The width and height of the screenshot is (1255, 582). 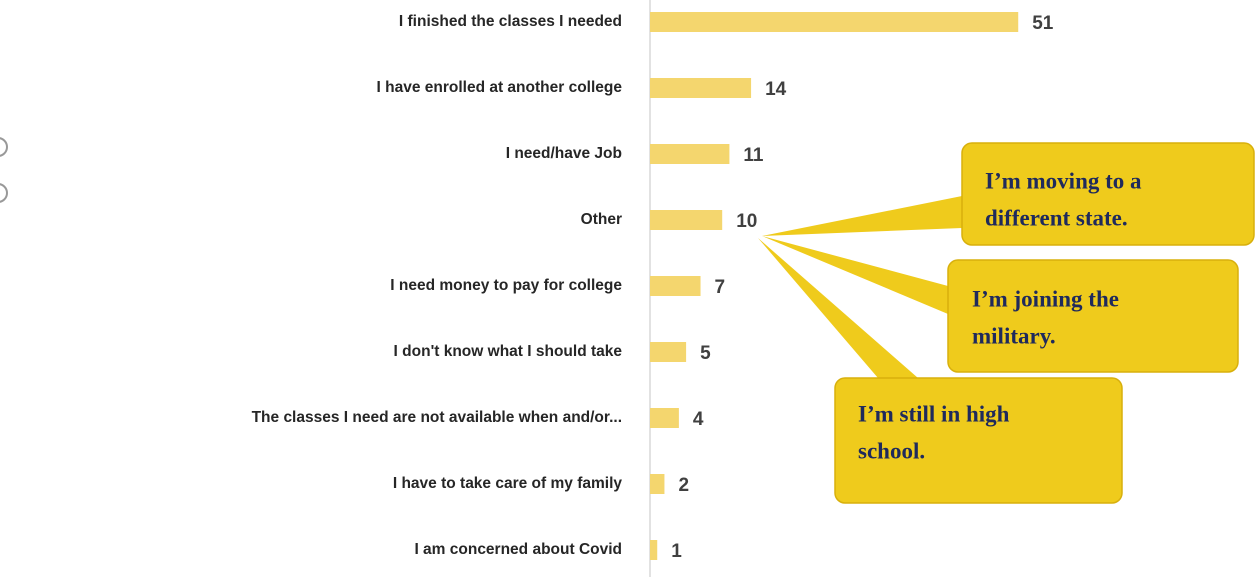 What do you see at coordinates (564, 153) in the screenshot?
I see `category-label: I need/have Job` at bounding box center [564, 153].